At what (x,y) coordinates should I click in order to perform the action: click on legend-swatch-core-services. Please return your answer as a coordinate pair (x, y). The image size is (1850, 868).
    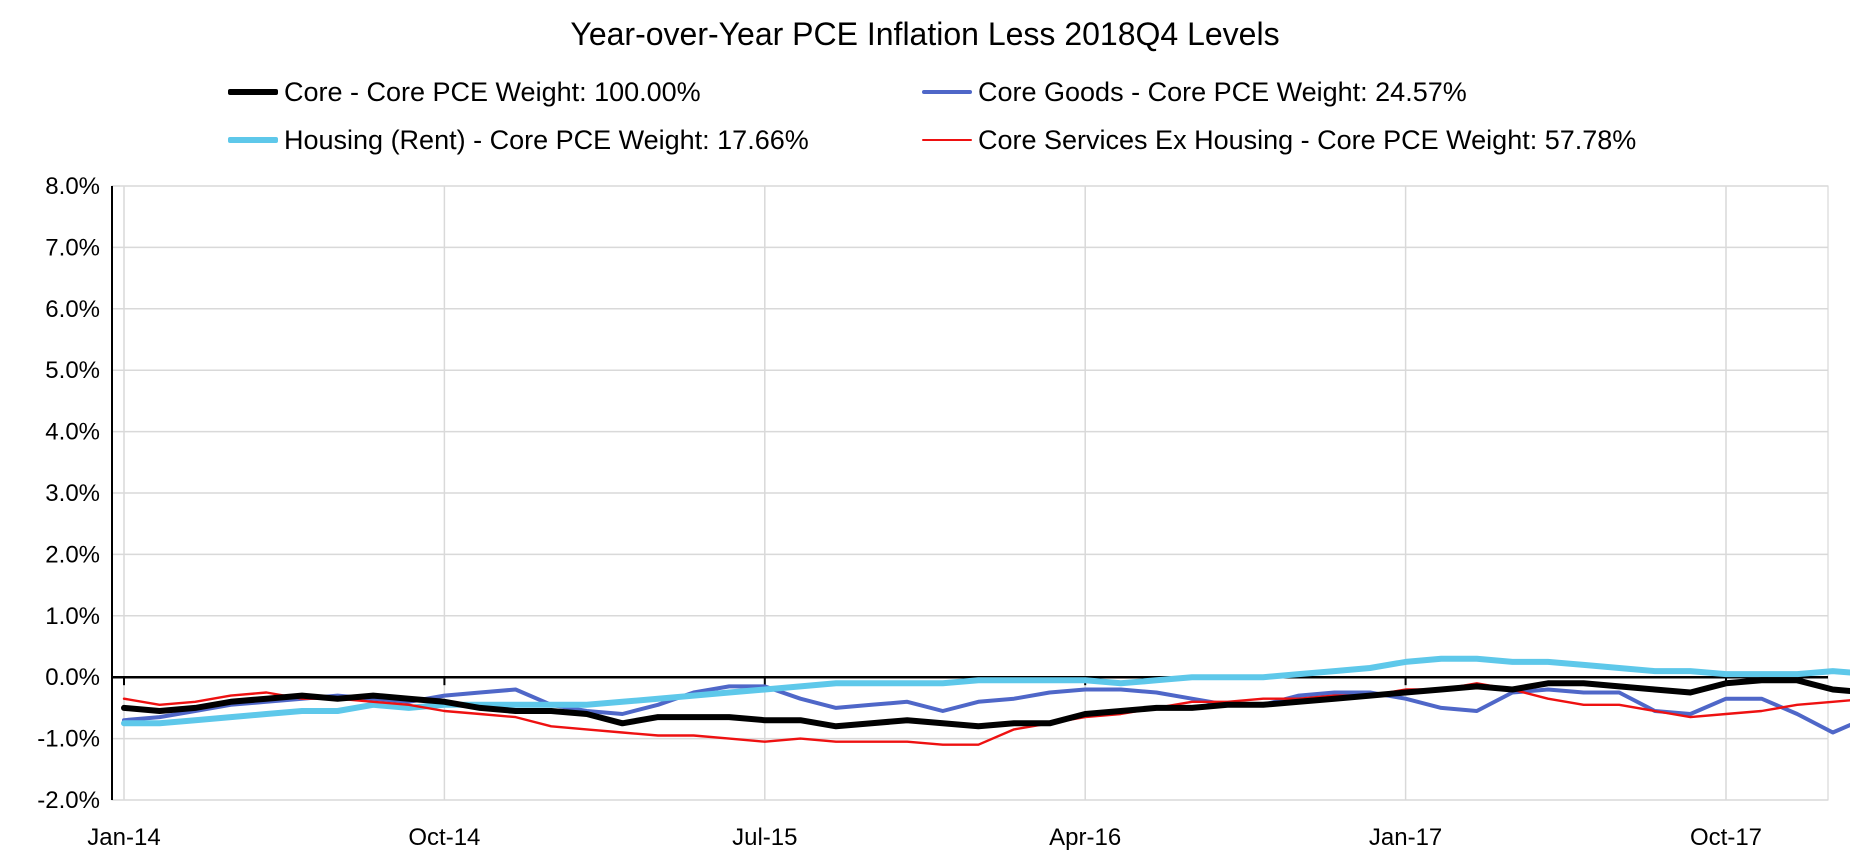
    Looking at the image, I should click on (947, 140).